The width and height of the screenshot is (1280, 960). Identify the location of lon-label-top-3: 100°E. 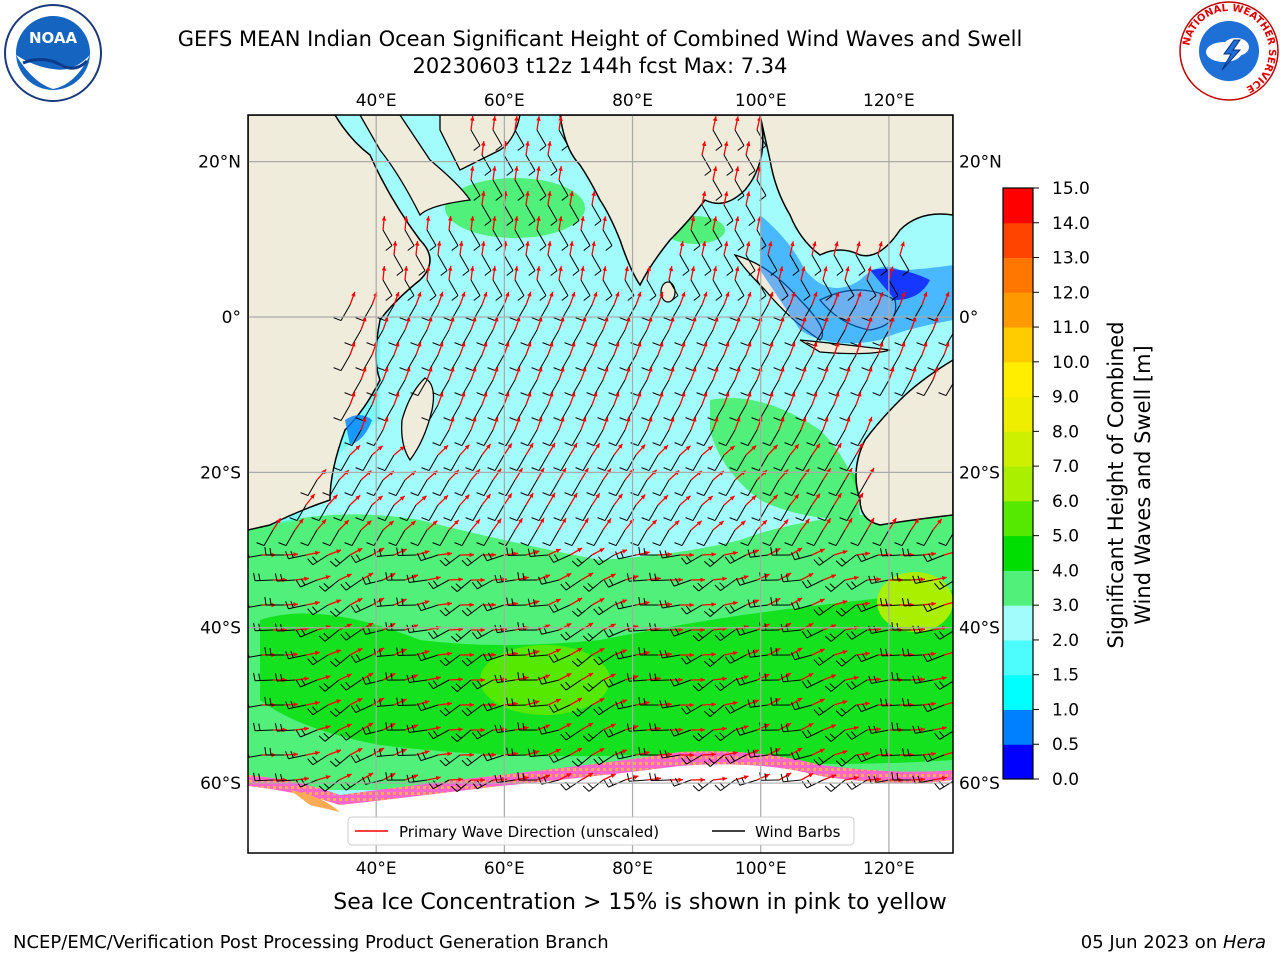
(761, 101).